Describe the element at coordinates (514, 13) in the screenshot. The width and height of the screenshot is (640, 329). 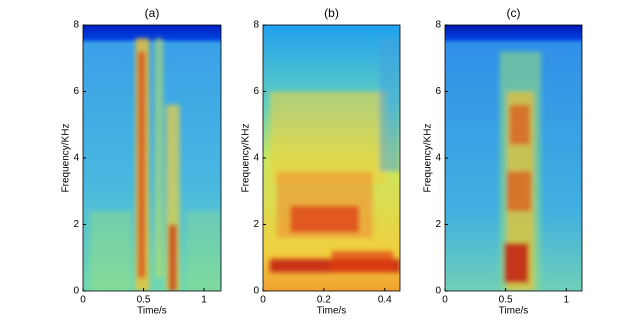
I see `panel-title: (c)` at that location.